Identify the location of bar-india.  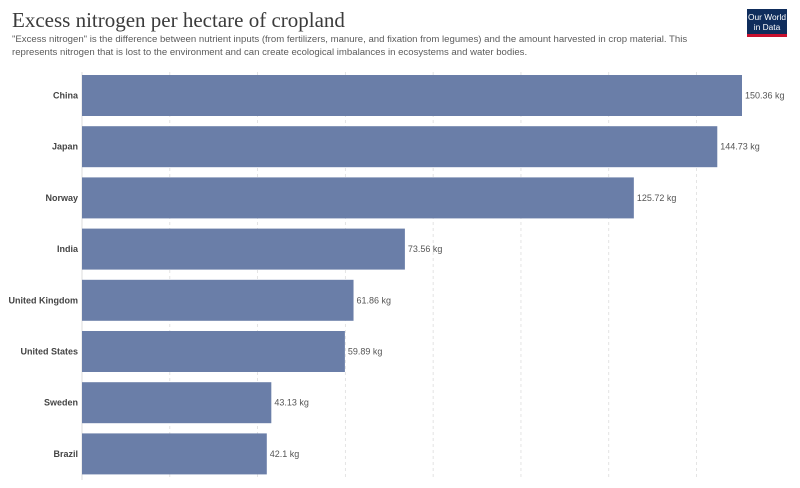
(243, 249).